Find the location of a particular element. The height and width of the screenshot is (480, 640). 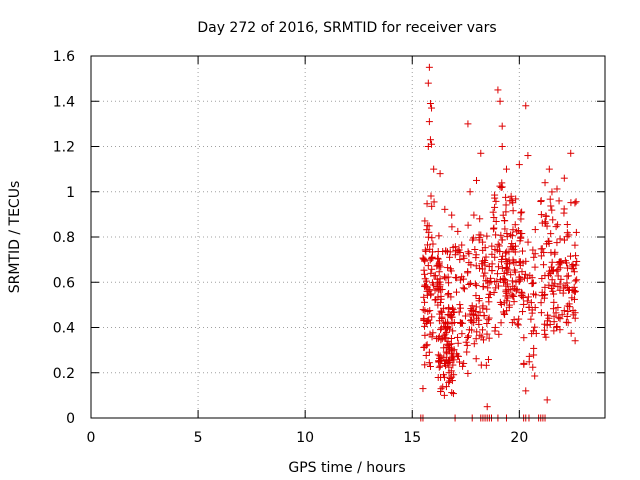

y-axis-label: SRMTID / TECUs is located at coordinates (15, 237).